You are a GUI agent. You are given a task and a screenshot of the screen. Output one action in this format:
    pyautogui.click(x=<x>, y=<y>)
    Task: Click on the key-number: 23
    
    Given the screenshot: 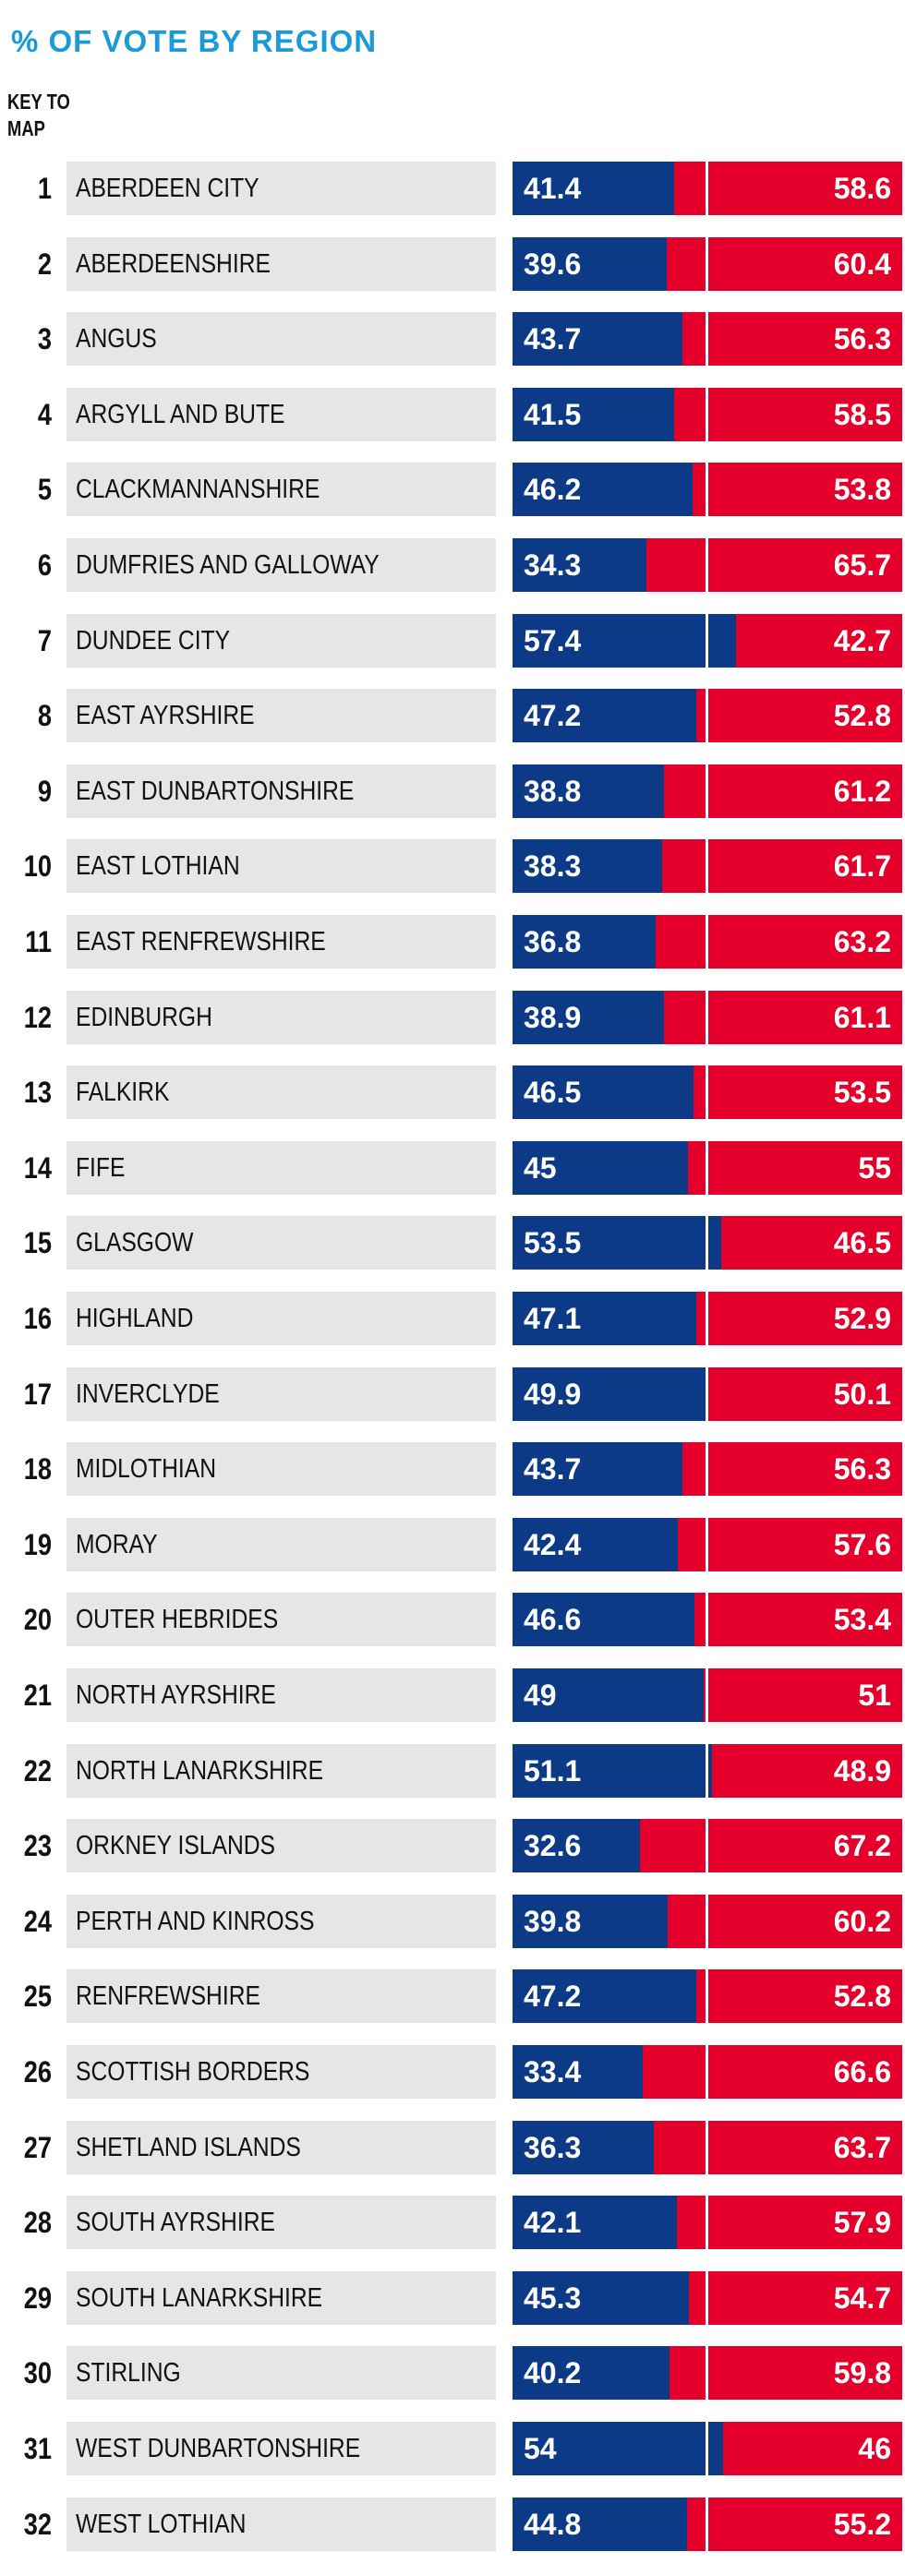 What is the action you would take?
    pyautogui.click(x=37, y=1846)
    